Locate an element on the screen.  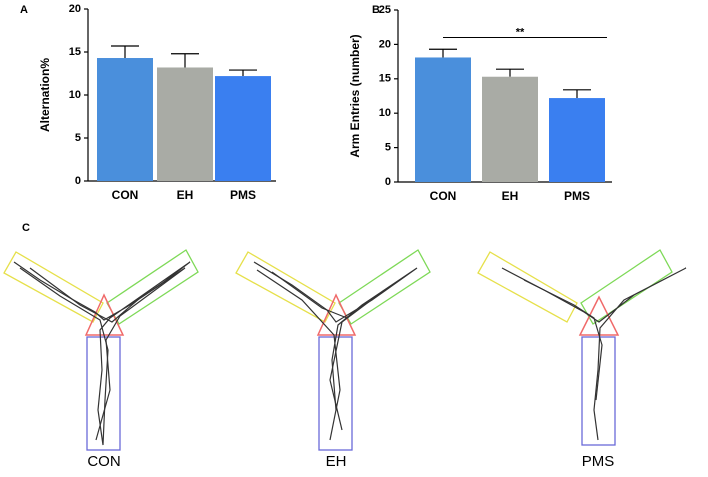
panel-label: C is located at coordinates (26, 228).